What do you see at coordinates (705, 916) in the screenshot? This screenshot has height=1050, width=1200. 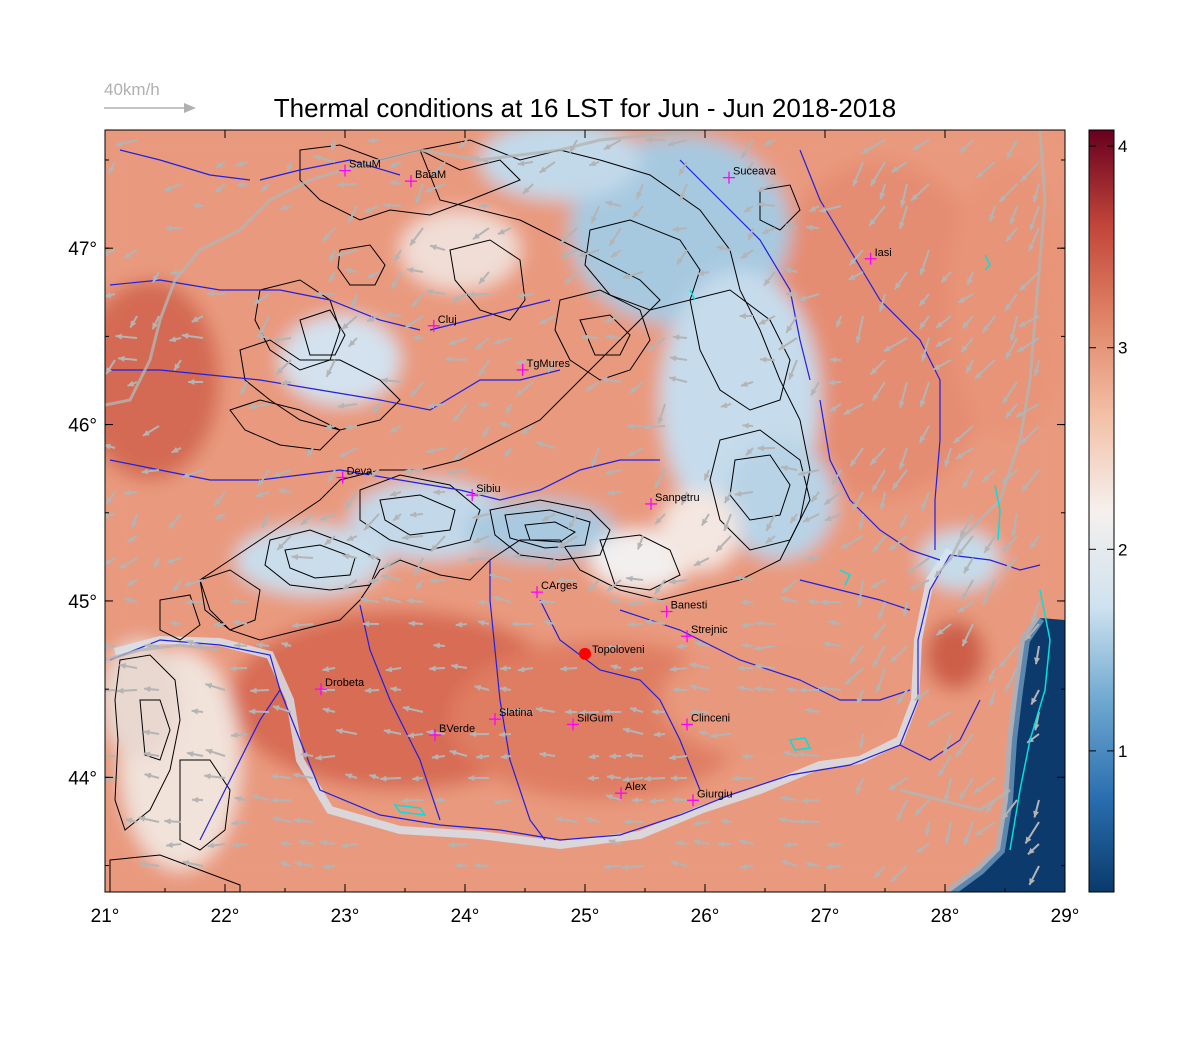 I see `lon-tick-label: 26°` at bounding box center [705, 916].